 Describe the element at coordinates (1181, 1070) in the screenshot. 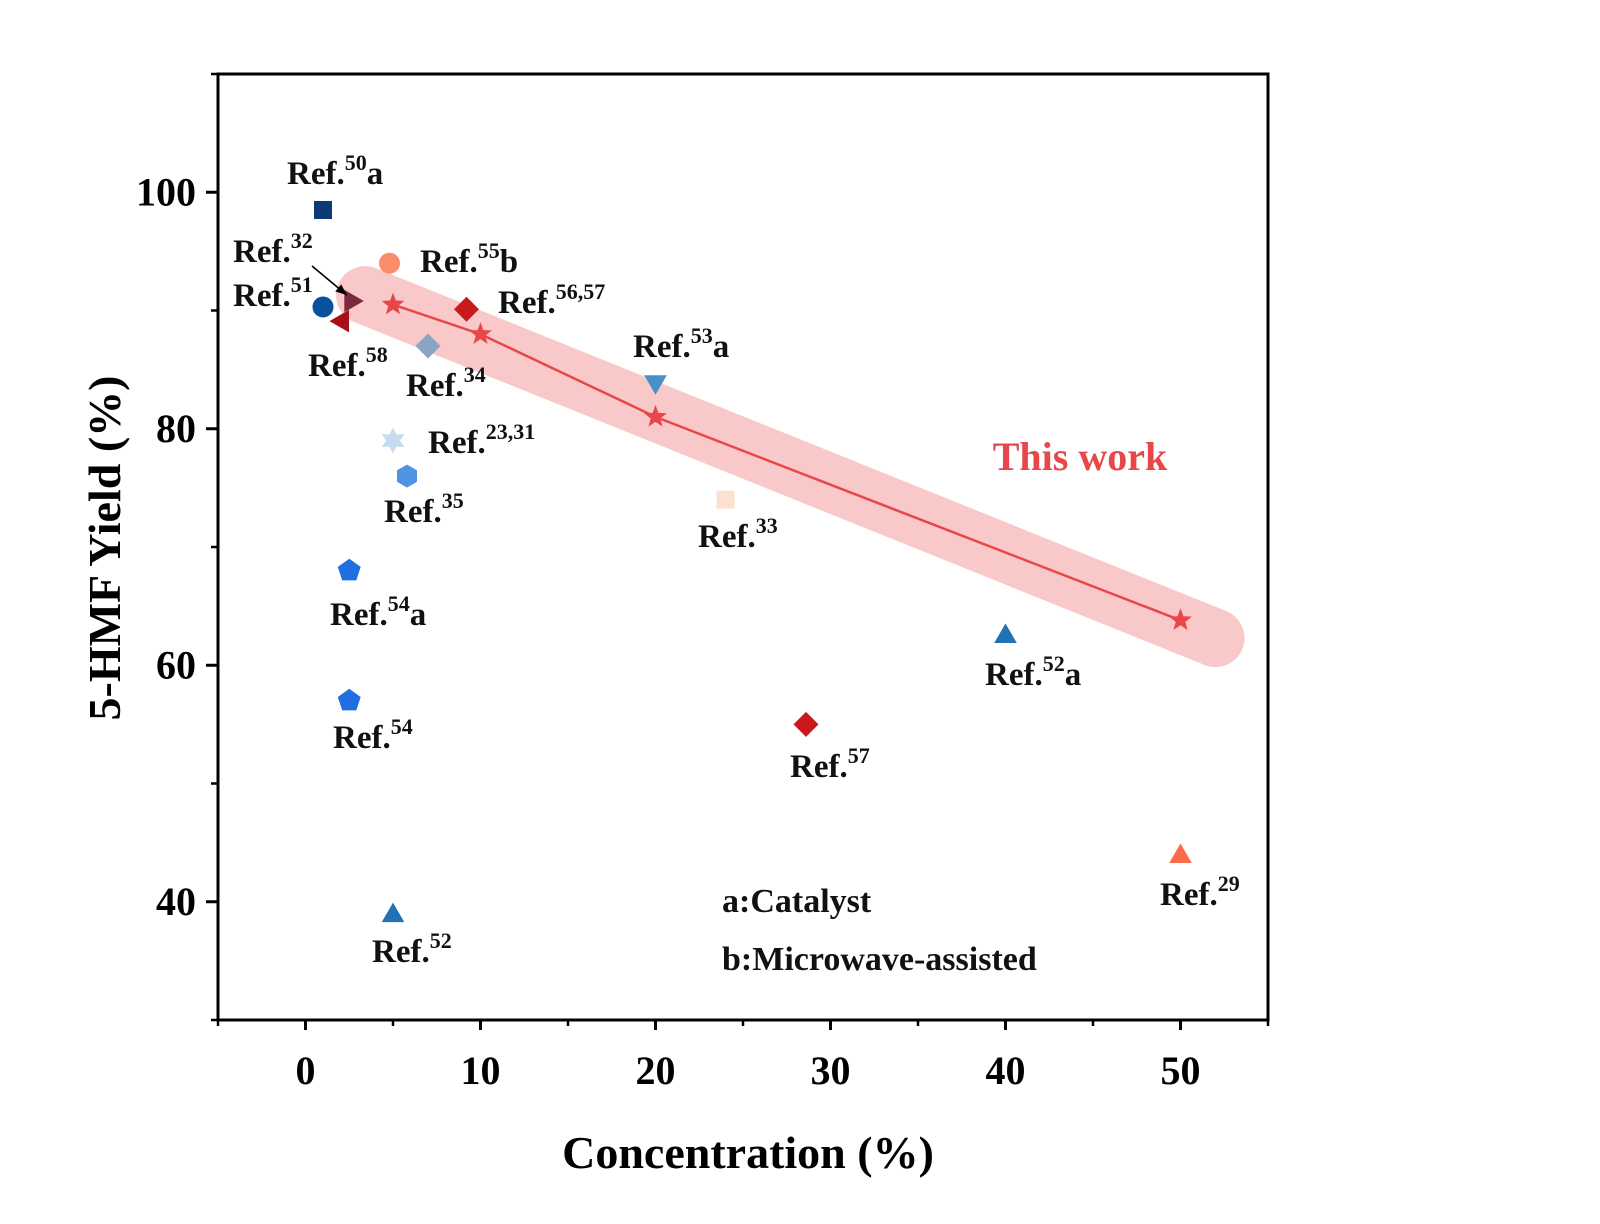

I see `x-tick-label: 50` at that location.